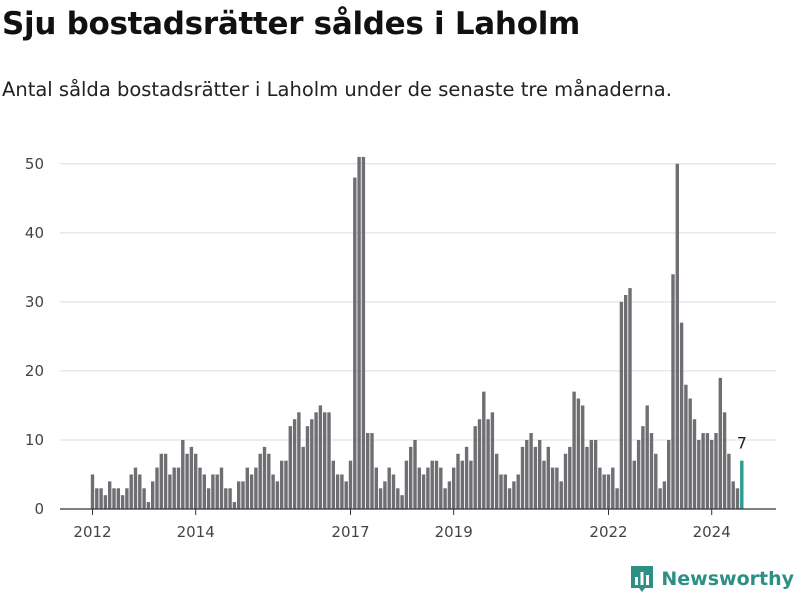 The width and height of the screenshot is (800, 600). Describe the element at coordinates (350, 532) in the screenshot. I see `x-tick-label: 2017` at that location.